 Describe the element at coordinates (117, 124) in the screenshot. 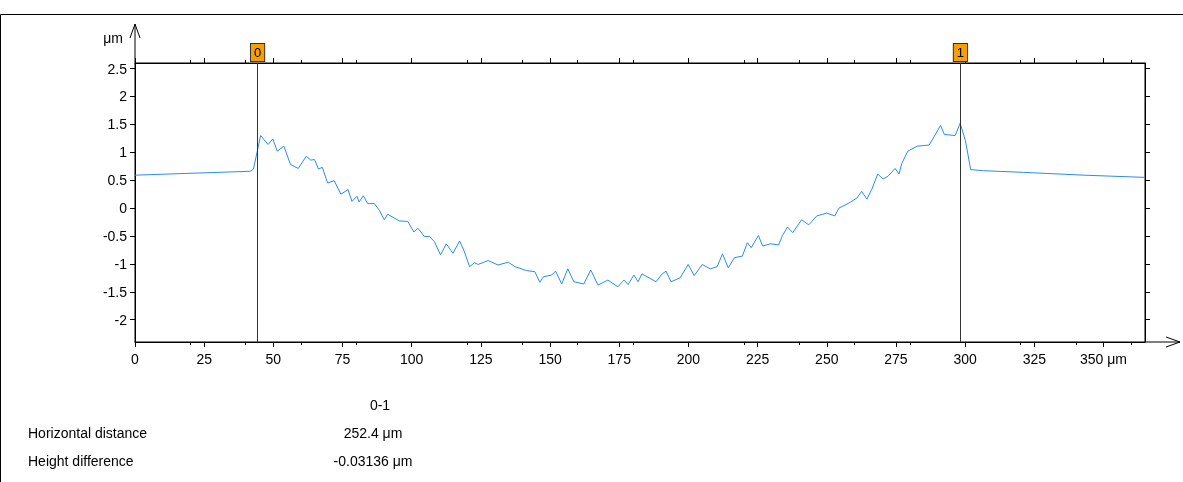

I see `y-tick-label: 1.5` at that location.